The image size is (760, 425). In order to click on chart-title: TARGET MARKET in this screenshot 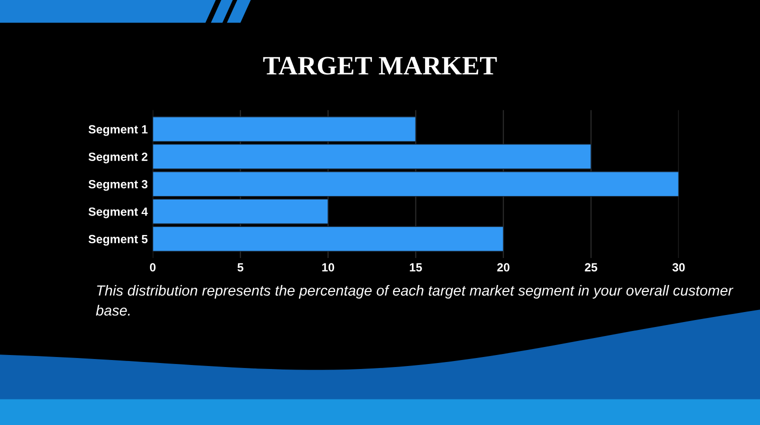, I will do `click(380, 65)`.